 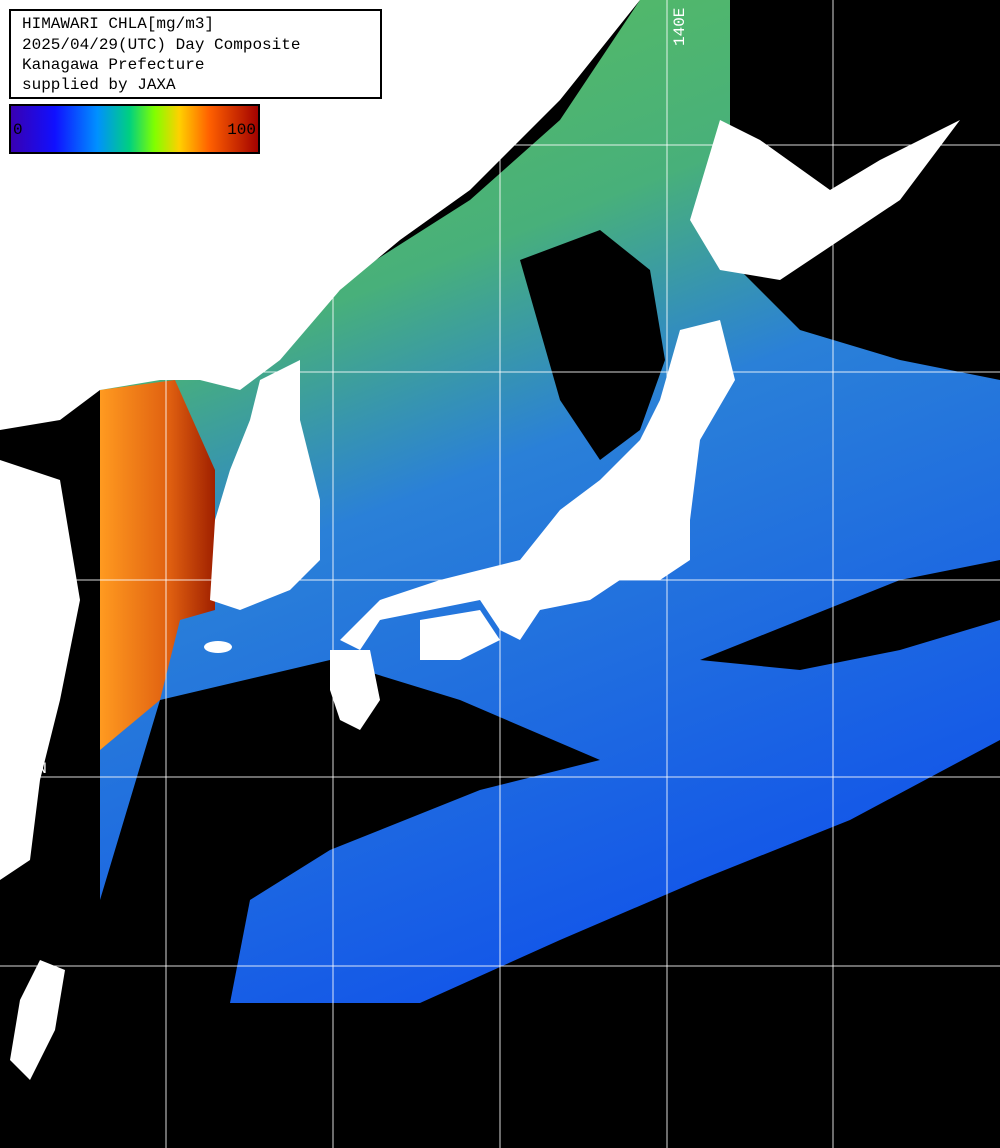 I want to click on colorbar-min: 0, so click(x=18, y=130).